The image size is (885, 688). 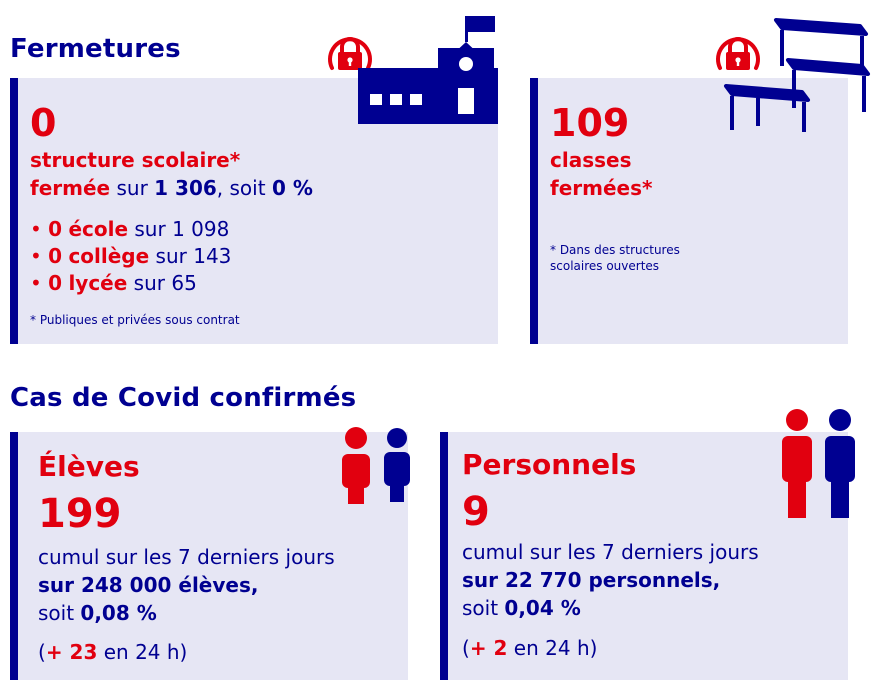 What do you see at coordinates (590, 123) in the screenshot?
I see `classes-closed-value: 109` at bounding box center [590, 123].